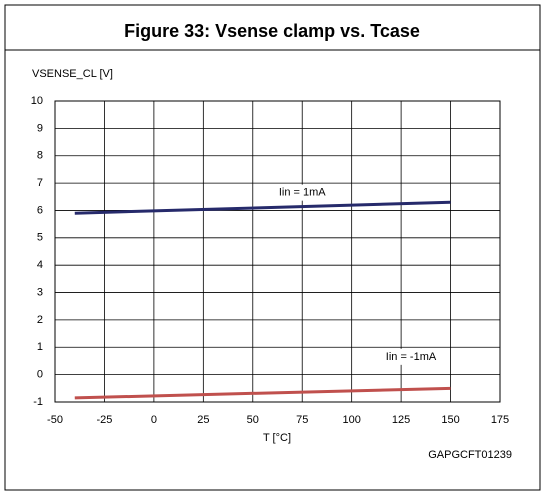 This screenshot has height=495, width=545. Describe the element at coordinates (40, 320) in the screenshot. I see `y-tick-label: 2` at that location.